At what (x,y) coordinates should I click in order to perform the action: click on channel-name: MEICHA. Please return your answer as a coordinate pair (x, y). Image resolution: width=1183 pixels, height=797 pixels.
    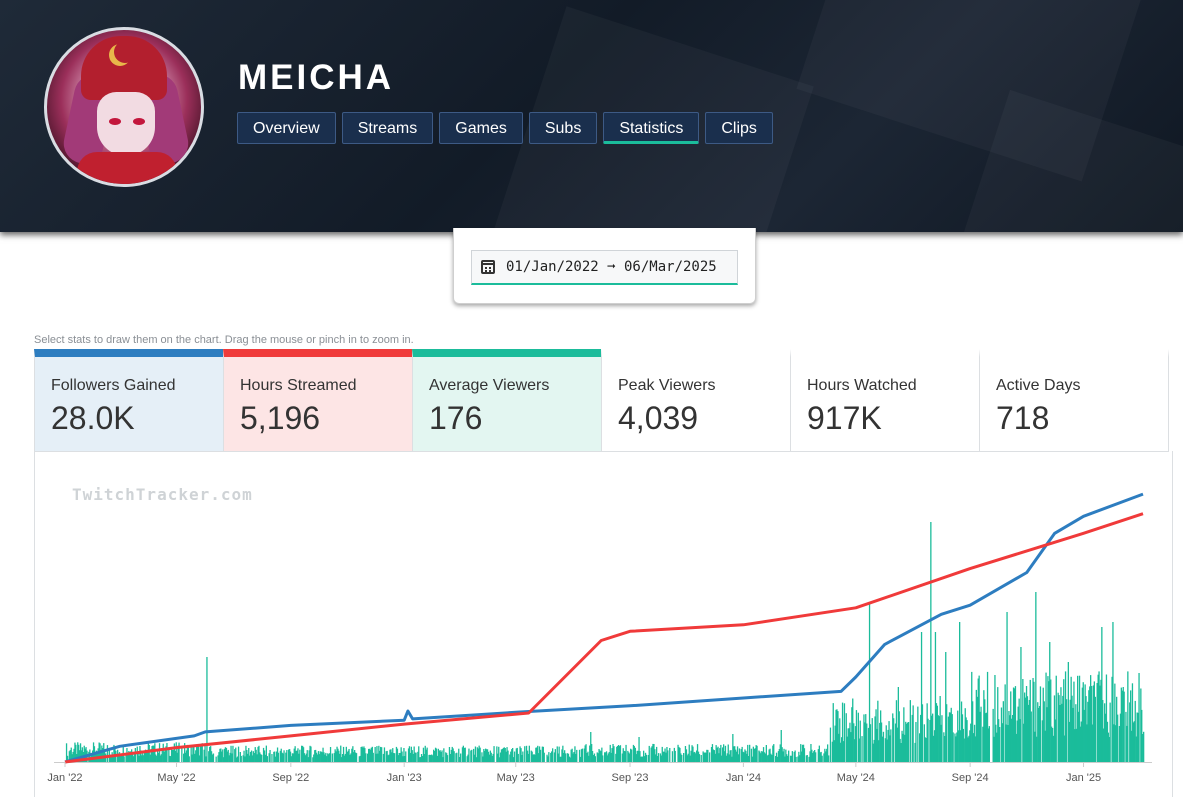
    Looking at the image, I should click on (316, 77).